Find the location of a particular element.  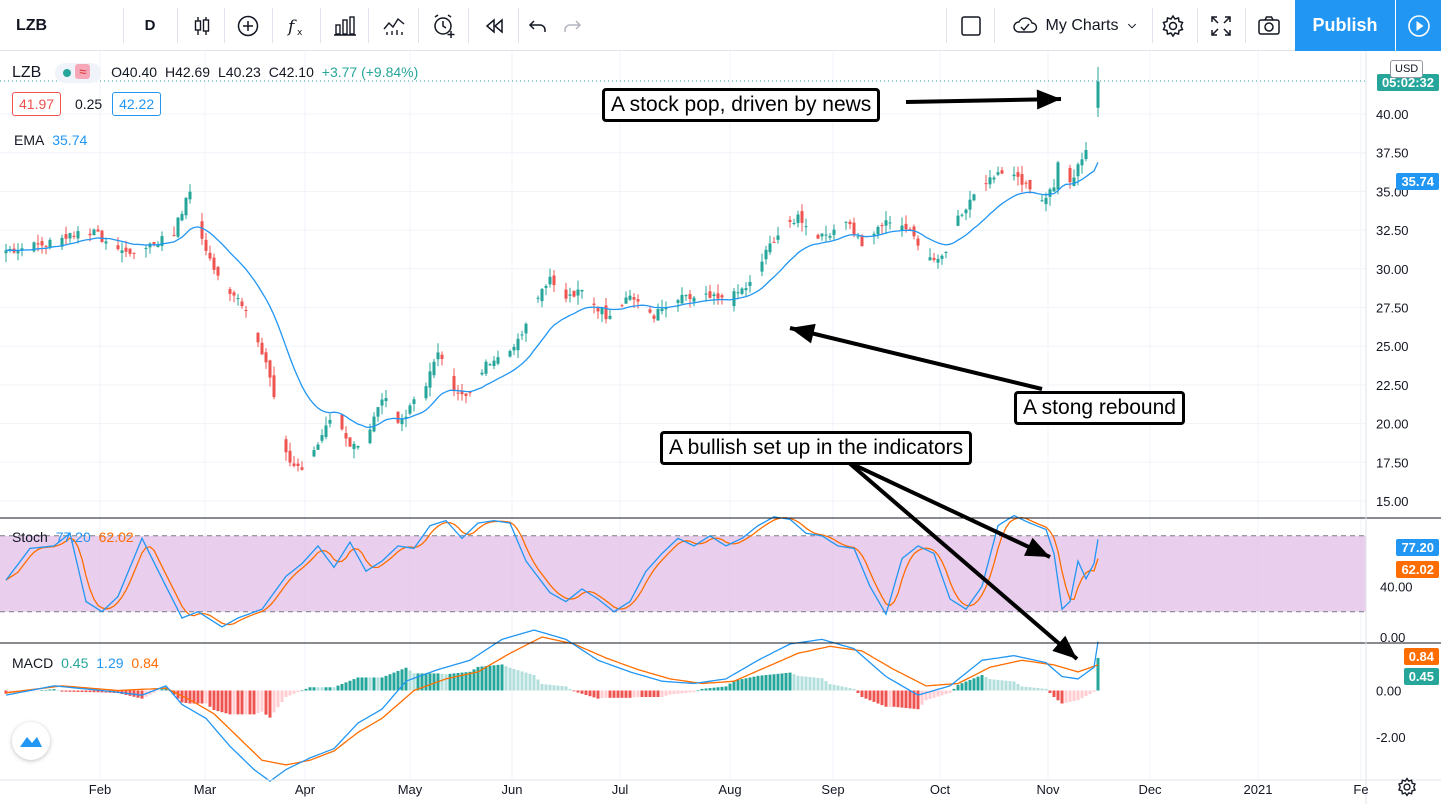

scale-settings-button is located at coordinates (1407, 789).